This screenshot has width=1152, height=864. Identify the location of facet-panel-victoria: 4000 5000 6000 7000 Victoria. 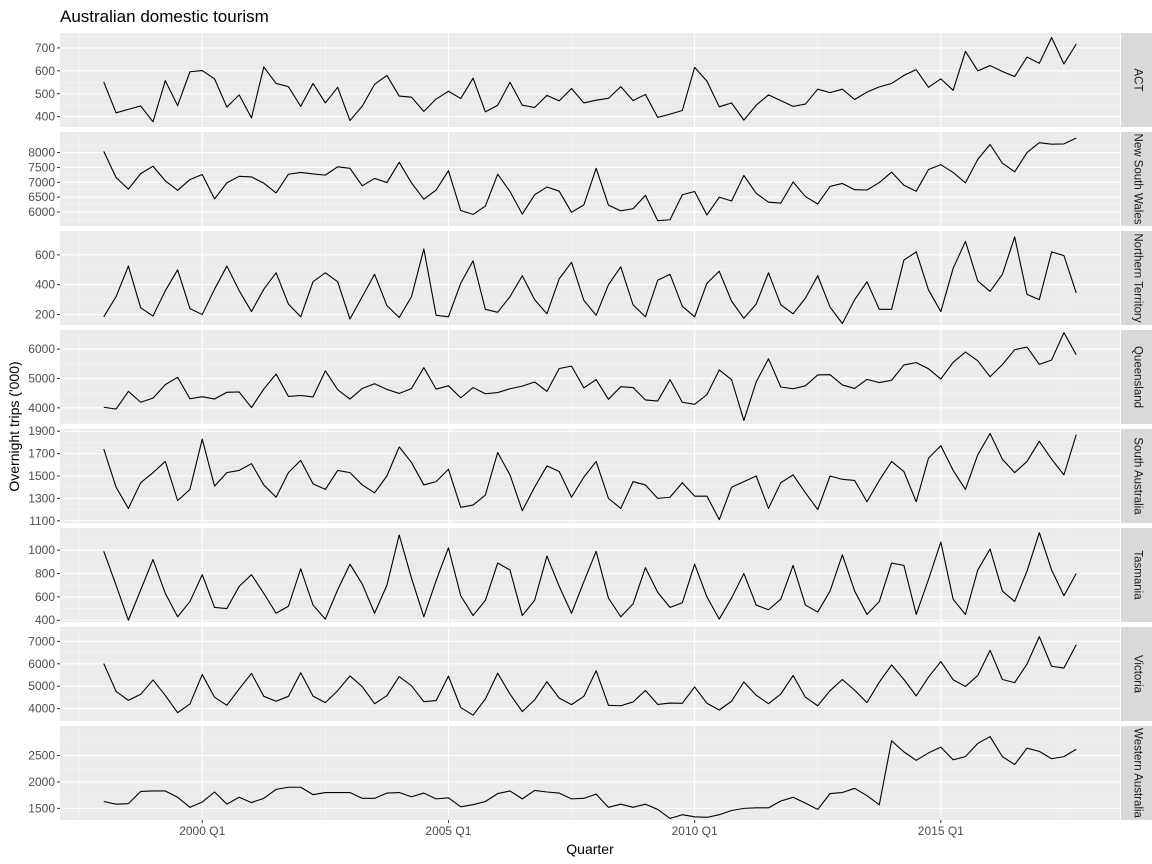
(590, 674).